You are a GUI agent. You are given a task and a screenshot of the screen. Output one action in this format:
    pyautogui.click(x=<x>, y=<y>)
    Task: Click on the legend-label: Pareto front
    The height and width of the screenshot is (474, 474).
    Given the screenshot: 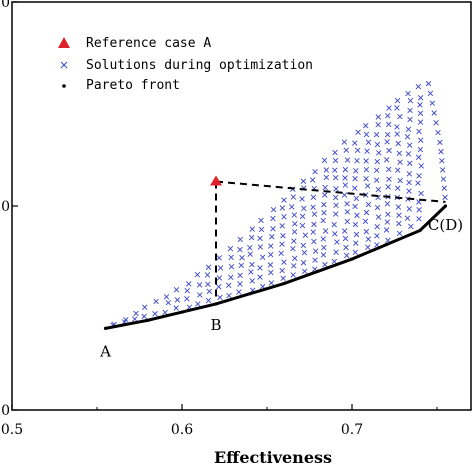 What is the action you would take?
    pyautogui.click(x=133, y=85)
    